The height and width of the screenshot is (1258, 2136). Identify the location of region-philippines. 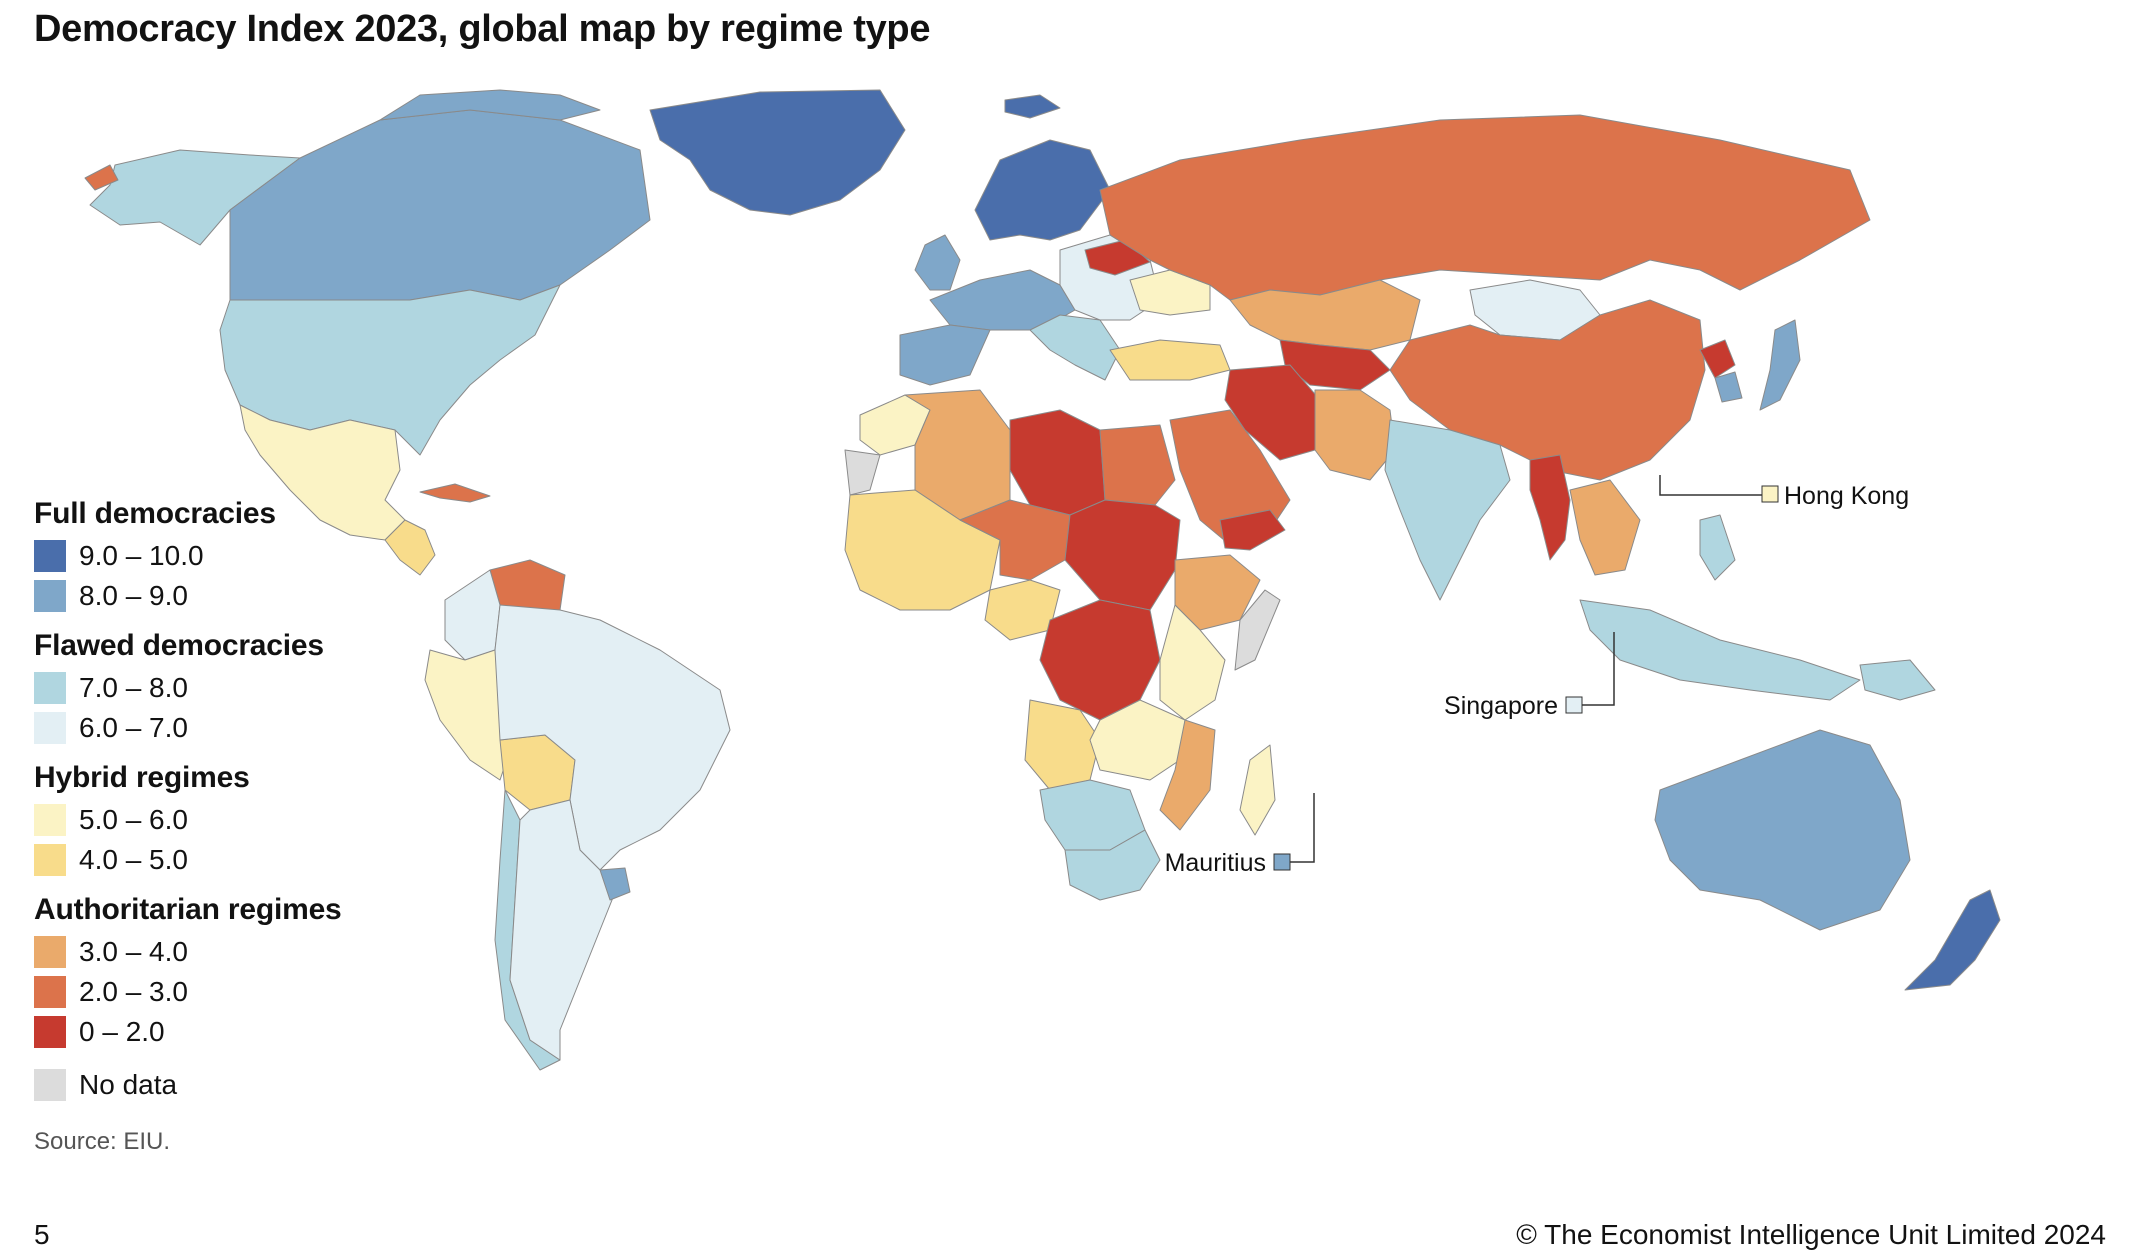
(1717, 547).